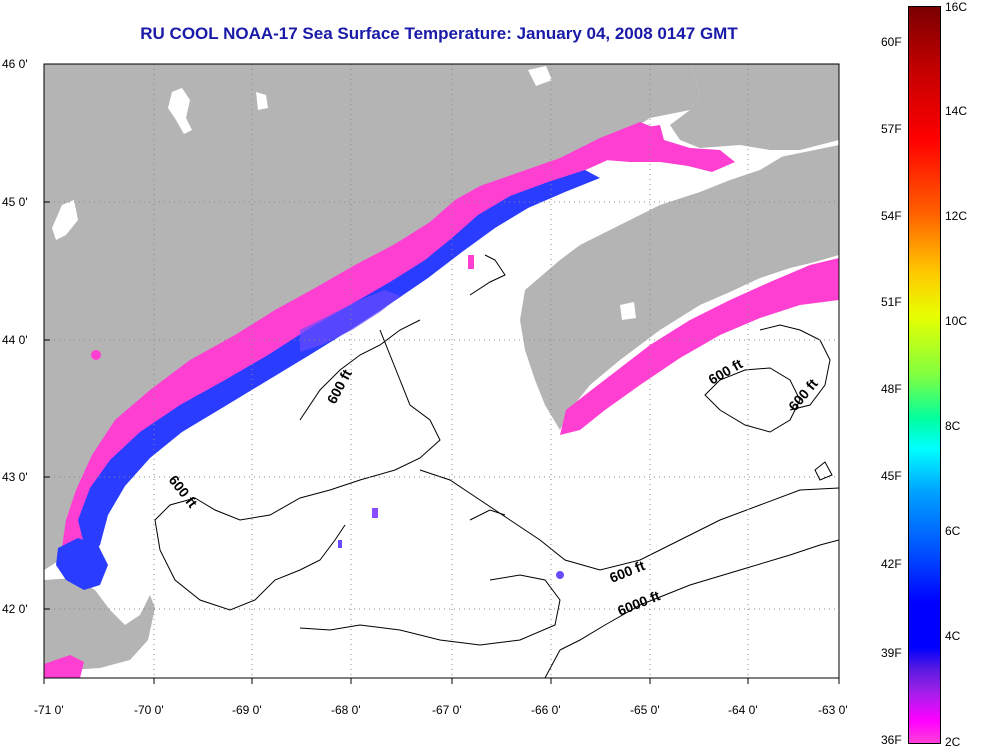 The width and height of the screenshot is (984, 754). Describe the element at coordinates (956, 7) in the screenshot. I see `colorbar-c-label: 16C` at that location.